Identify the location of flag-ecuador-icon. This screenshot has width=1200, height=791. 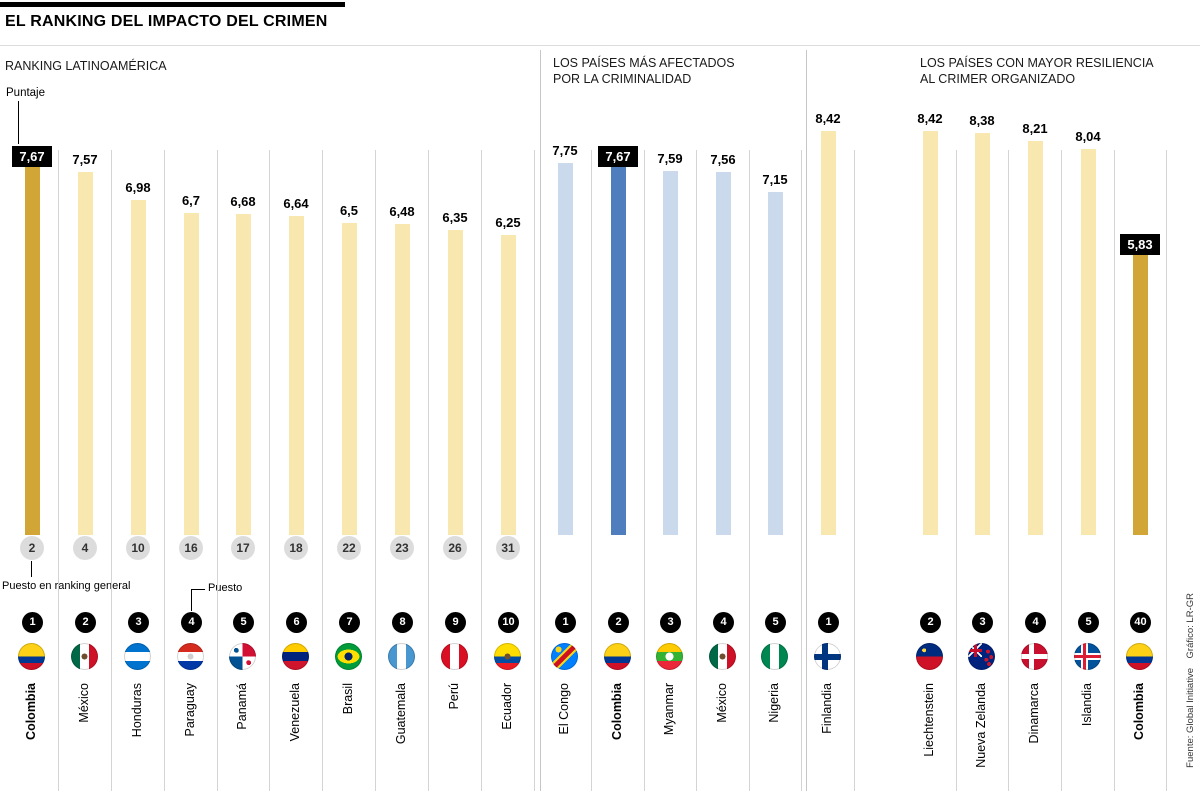
(507, 656).